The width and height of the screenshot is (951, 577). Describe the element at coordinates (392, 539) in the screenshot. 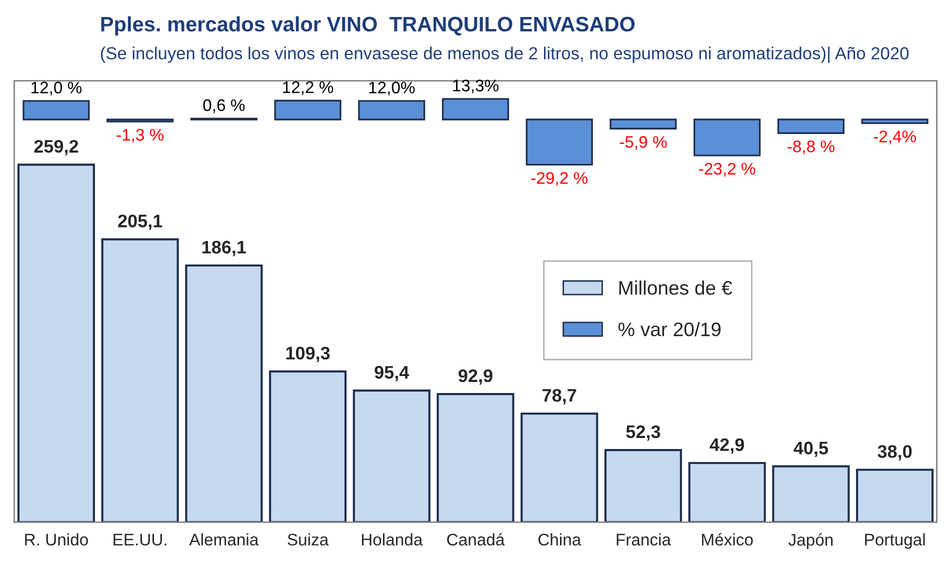

I see `x-tick-label: Holanda` at that location.